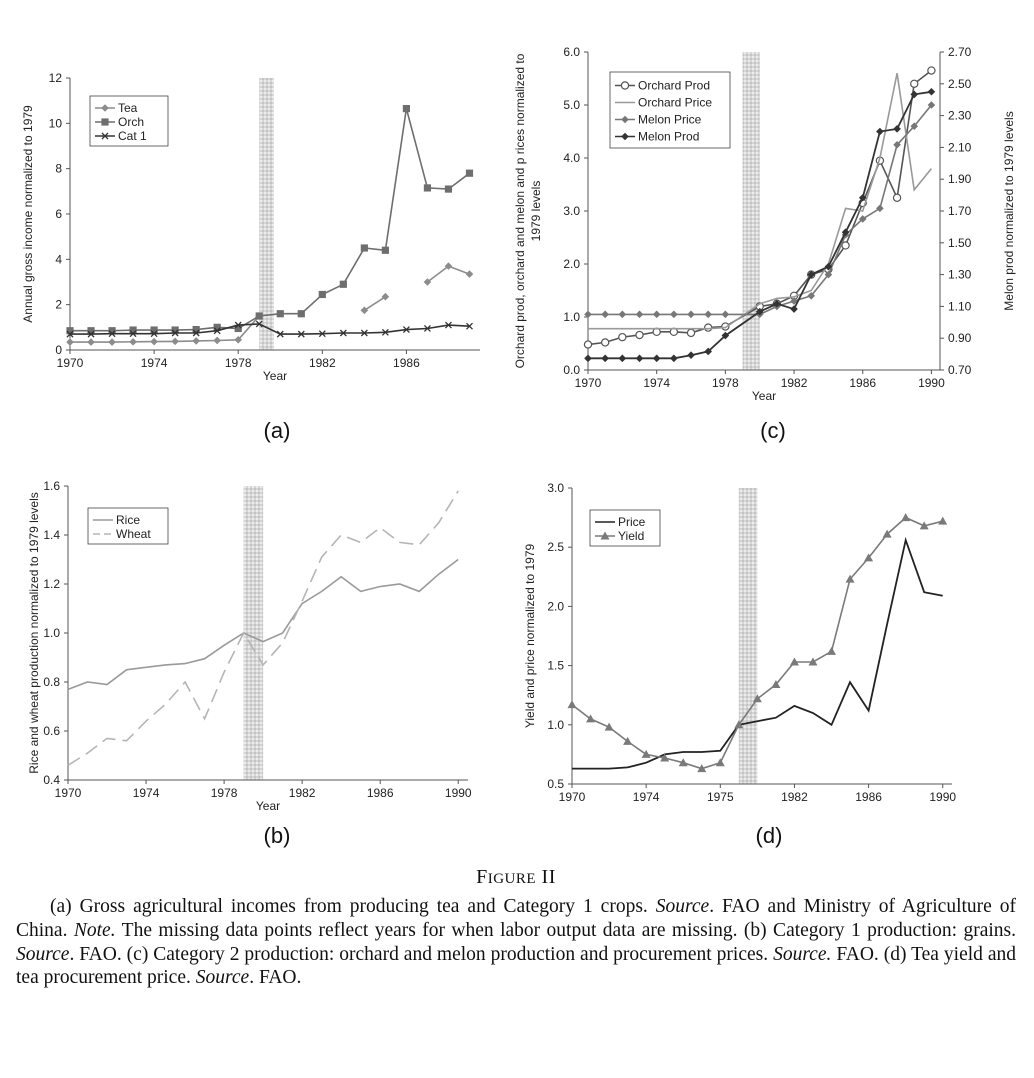 The image size is (1034, 1078). What do you see at coordinates (960, 52) in the screenshot?
I see `y2-tick-label: 2.70` at bounding box center [960, 52].